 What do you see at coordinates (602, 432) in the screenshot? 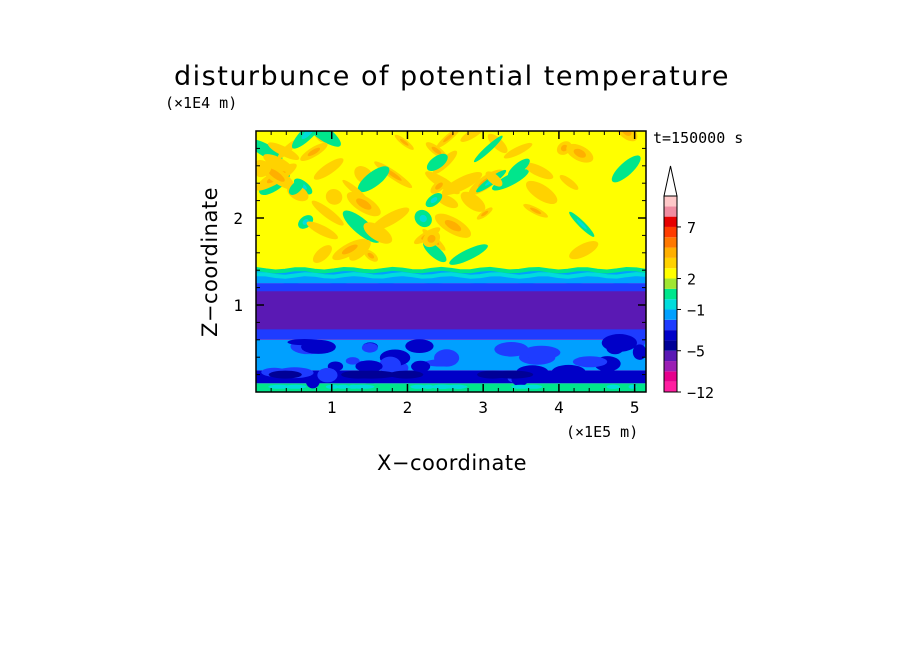
I see `x-axis-unit: (×1E5 m)` at bounding box center [602, 432].